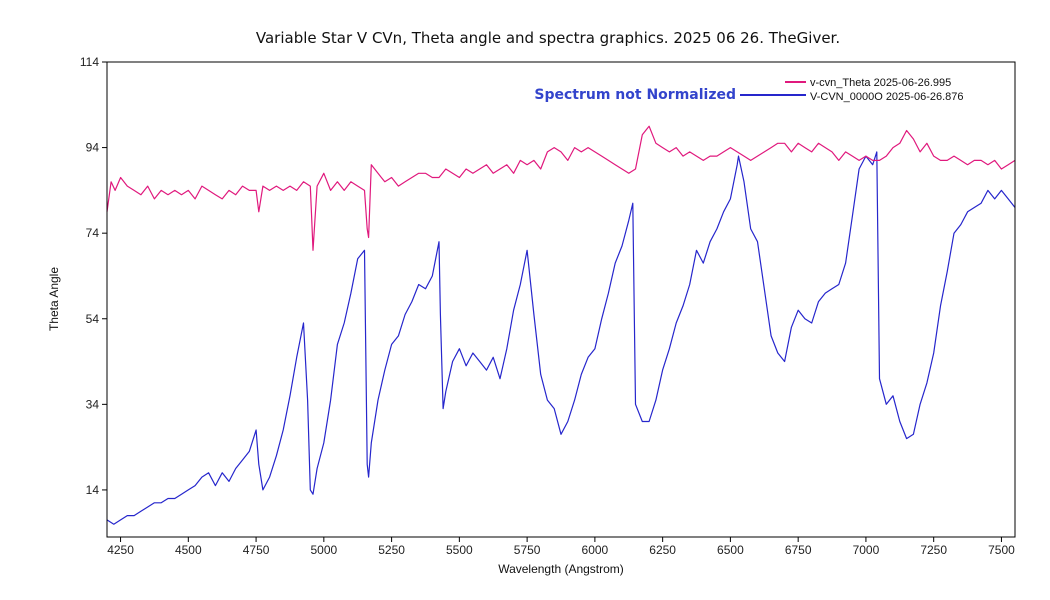 The image size is (1050, 600). Describe the element at coordinates (120, 550) in the screenshot. I see `x-tick-label-0: 4250` at that location.